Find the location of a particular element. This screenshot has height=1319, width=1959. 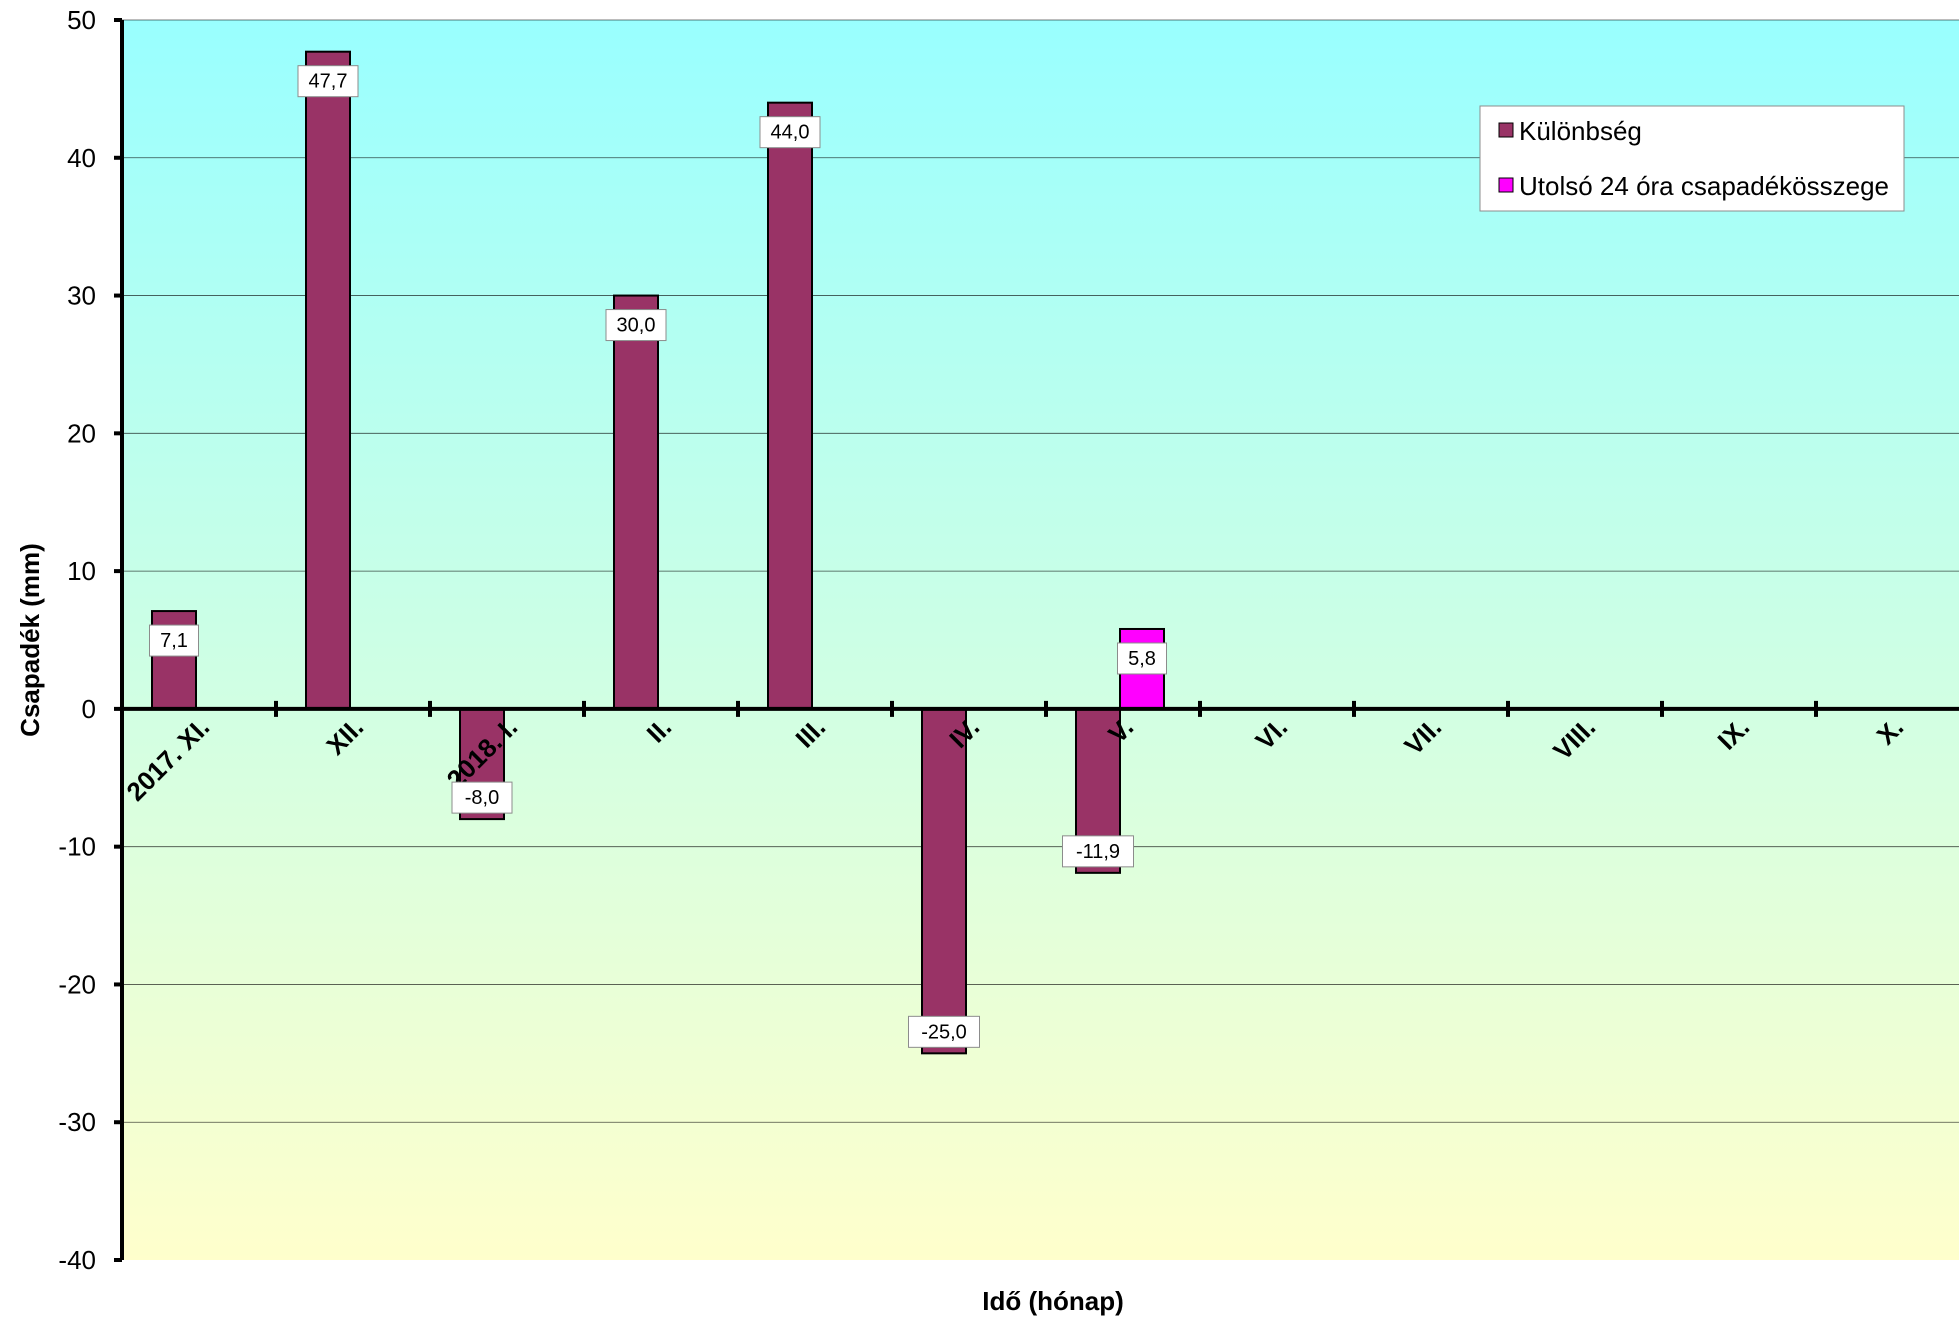

y-tick-label: -30 is located at coordinates (77, 1122).